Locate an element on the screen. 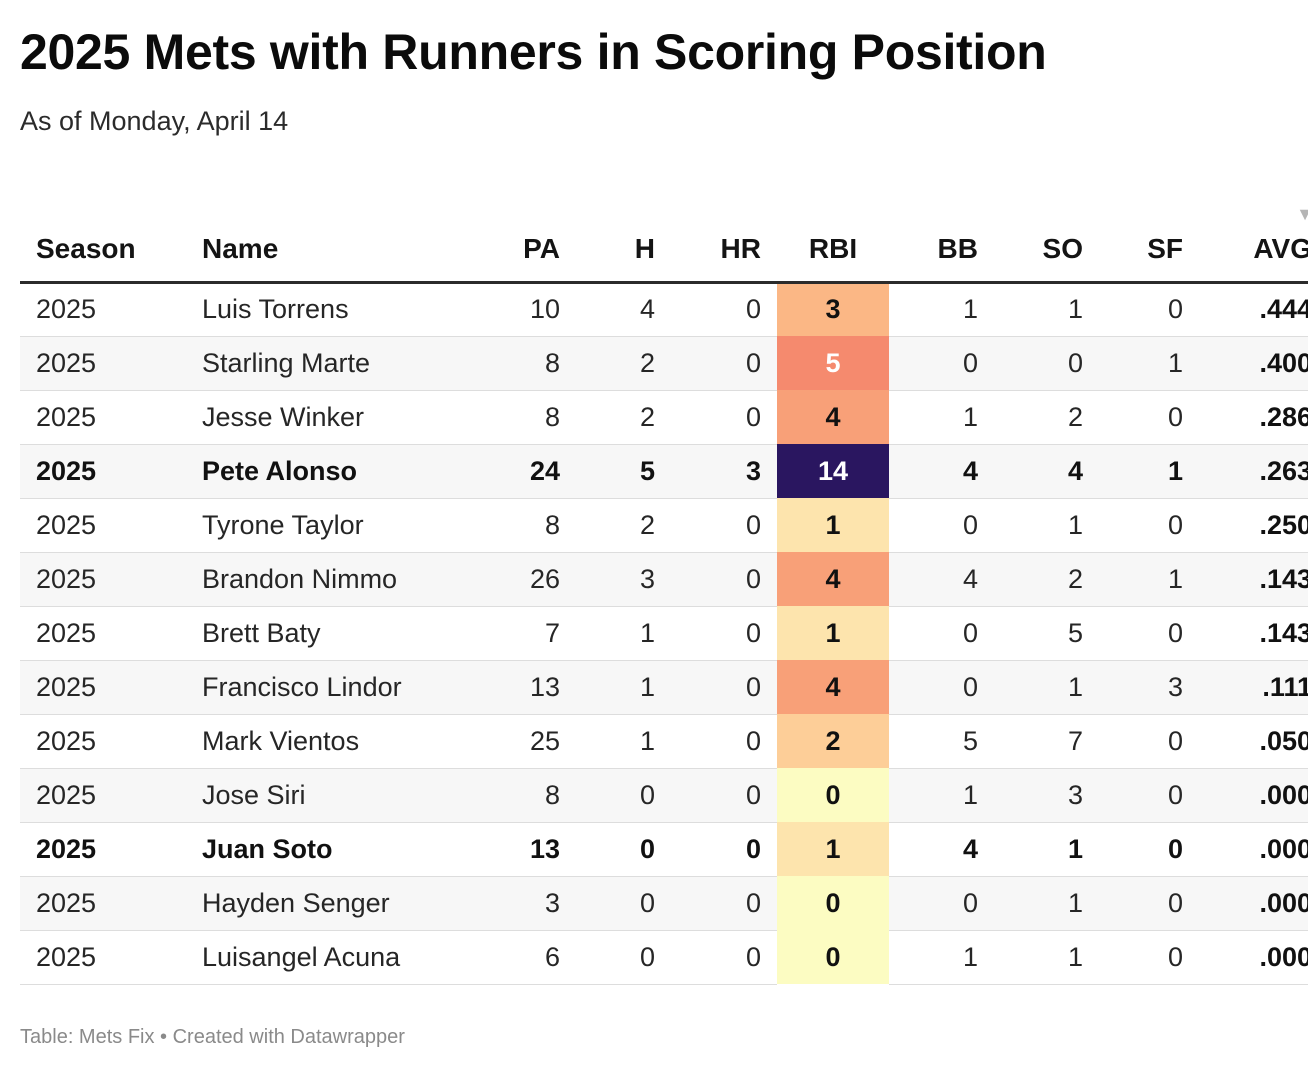 Image resolution: width=1308 pixels, height=1072 pixels. column-header-name: Name is located at coordinates (321, 242).